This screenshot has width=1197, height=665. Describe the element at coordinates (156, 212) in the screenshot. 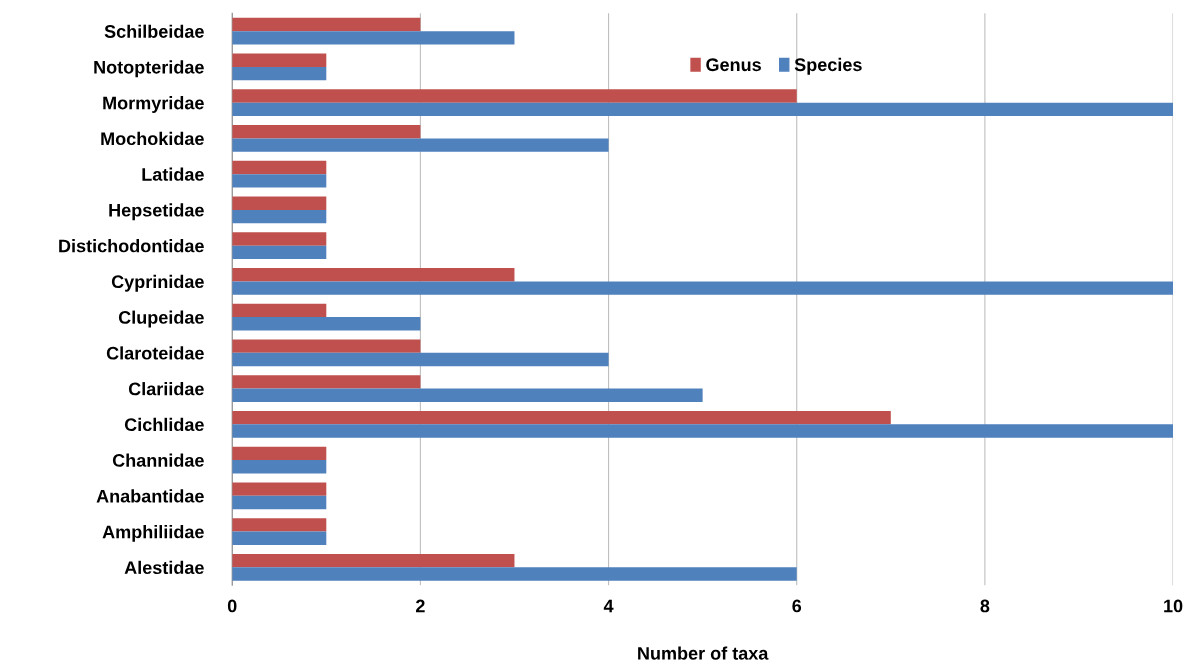

I see `y-tick-label: Hepsetidae` at that location.